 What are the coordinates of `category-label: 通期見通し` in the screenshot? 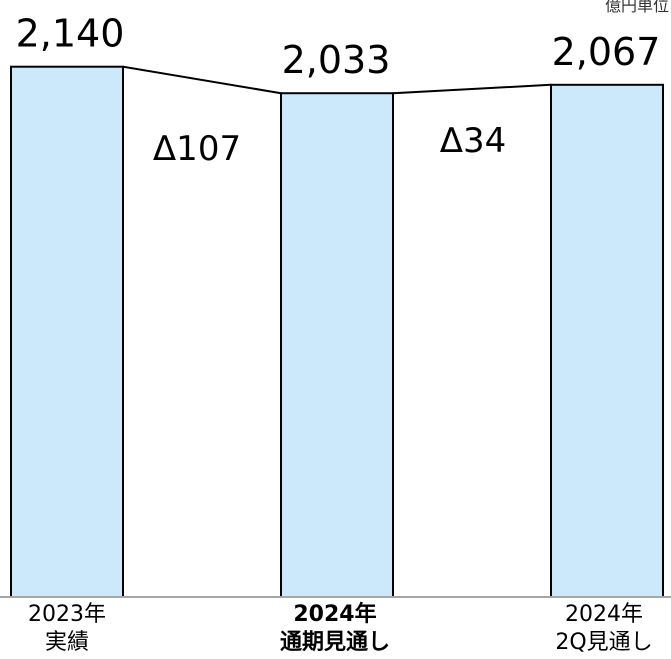 It's located at (335, 642).